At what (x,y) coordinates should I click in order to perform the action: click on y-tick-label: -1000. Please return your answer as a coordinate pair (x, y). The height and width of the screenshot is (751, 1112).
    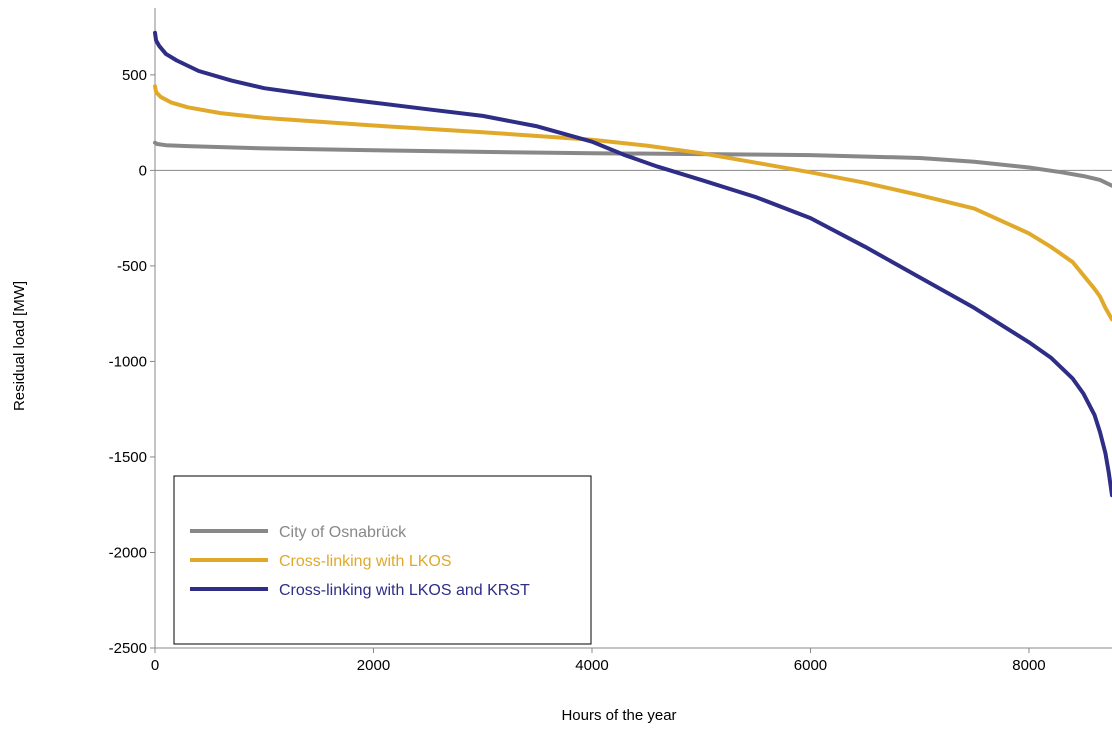
    Looking at the image, I should click on (128, 361).